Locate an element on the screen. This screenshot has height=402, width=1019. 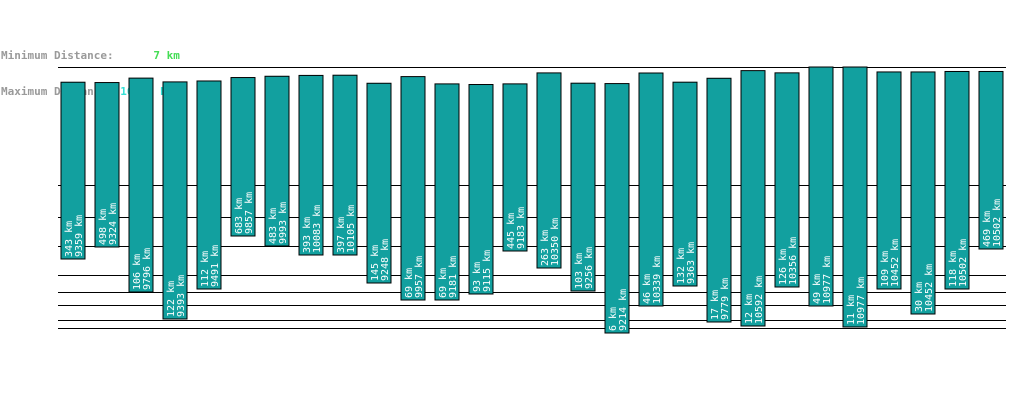
bar-label-primary: 9359 km is located at coordinates (79, 236).